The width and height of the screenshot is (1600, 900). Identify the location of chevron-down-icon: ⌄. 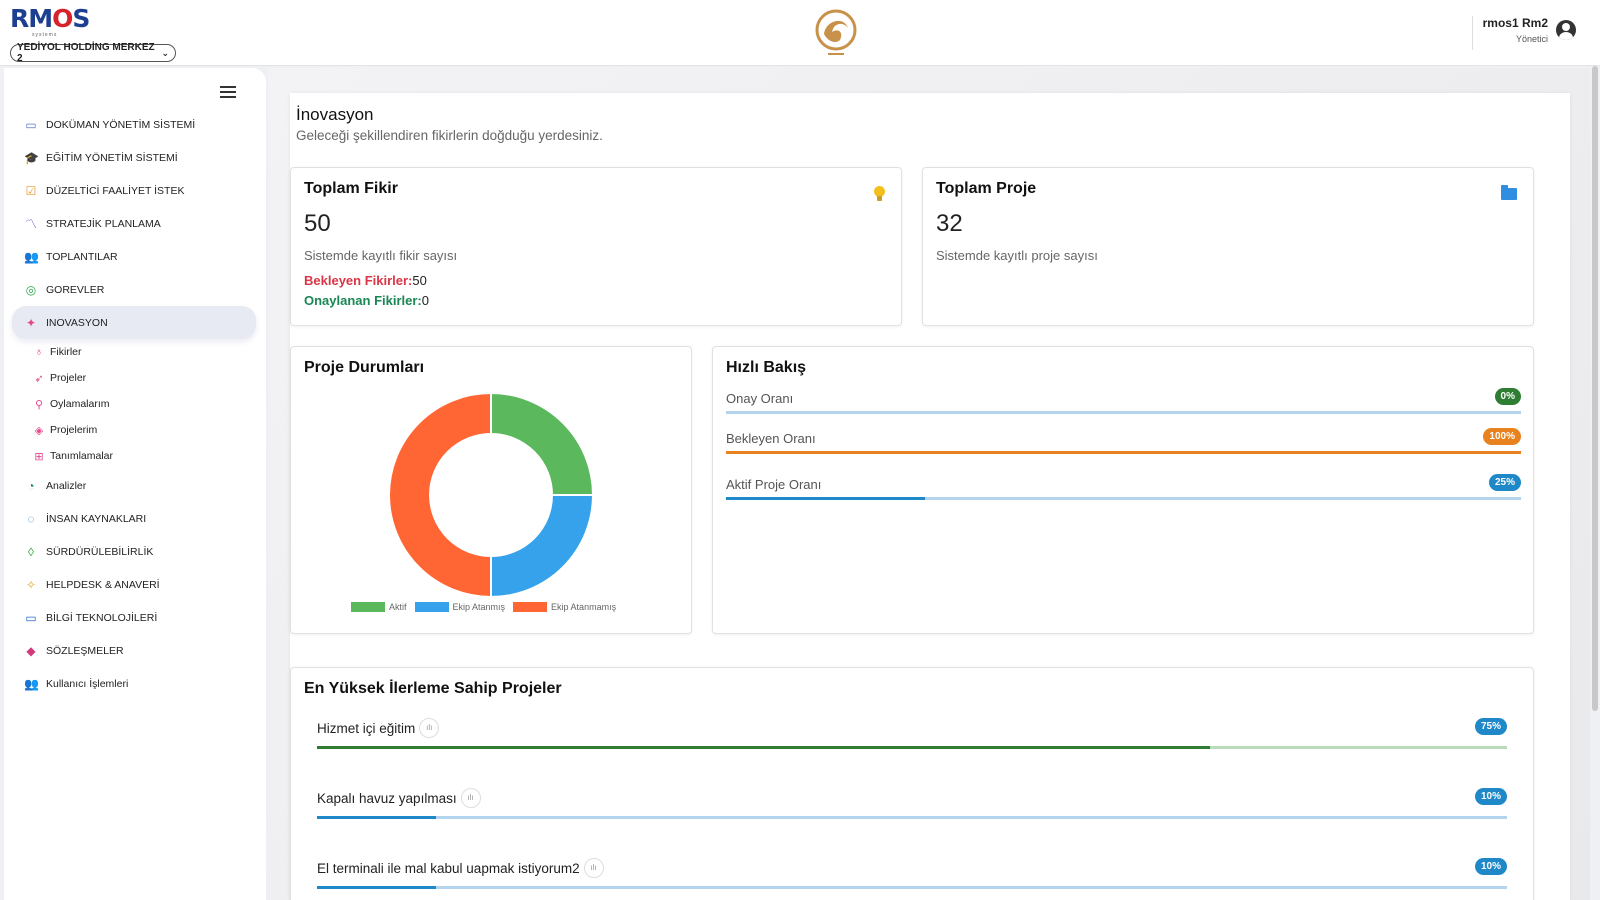
(165, 52).